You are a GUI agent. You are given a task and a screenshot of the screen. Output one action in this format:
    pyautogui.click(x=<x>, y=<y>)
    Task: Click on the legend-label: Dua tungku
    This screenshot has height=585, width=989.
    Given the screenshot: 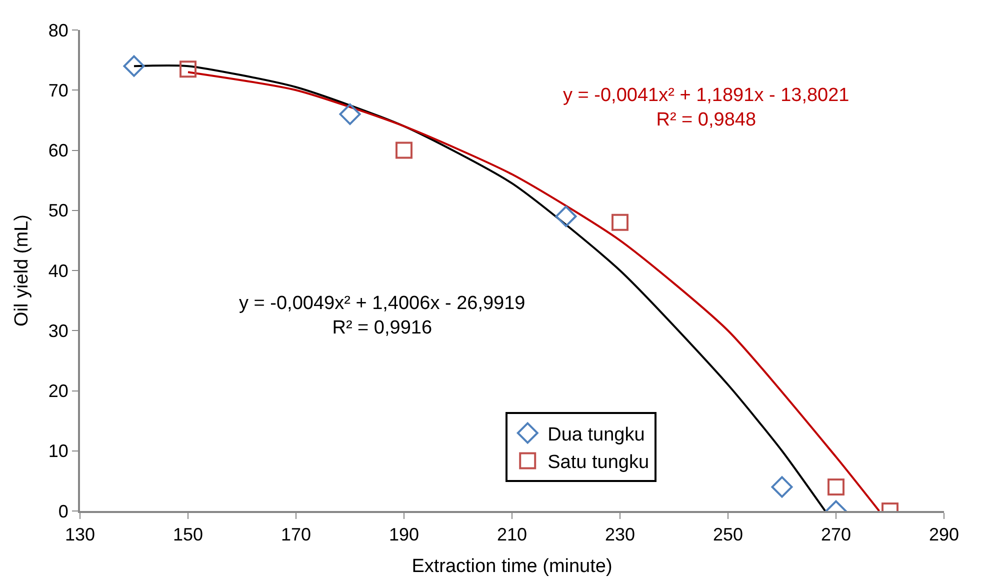 What is the action you would take?
    pyautogui.click(x=596, y=435)
    